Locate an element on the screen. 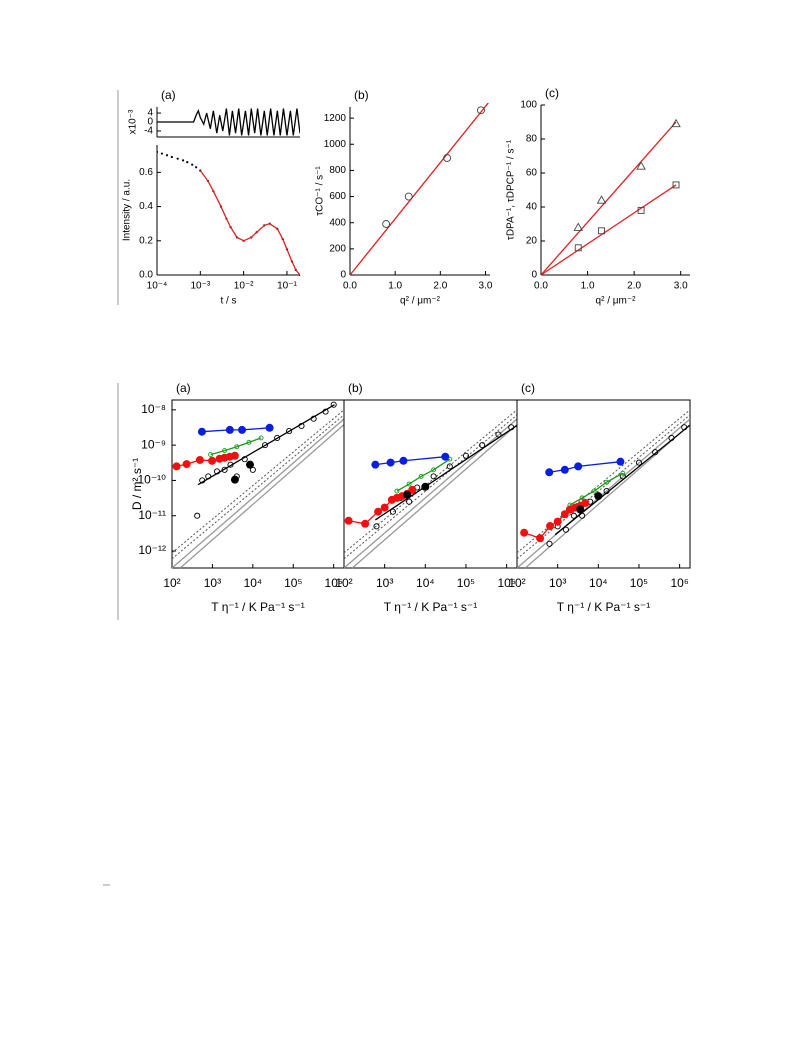 This screenshot has height=1057, width=793. y-tick-label: 80 is located at coordinates (532, 139).